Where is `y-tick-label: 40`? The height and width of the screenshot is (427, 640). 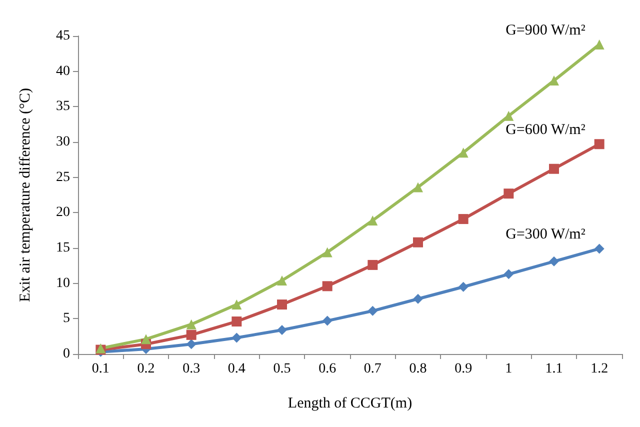 y-tick-label: 40 is located at coordinates (63, 71).